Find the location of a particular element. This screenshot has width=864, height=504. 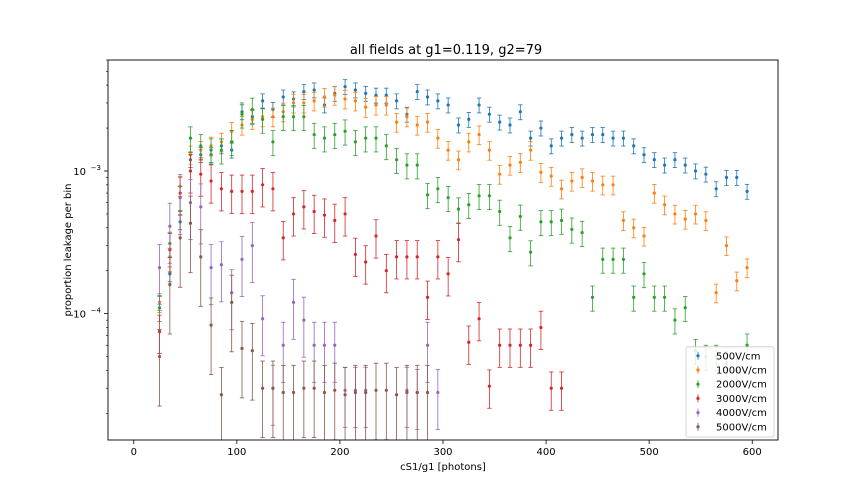

y-tick-exponent: −4 is located at coordinates (96, 311).